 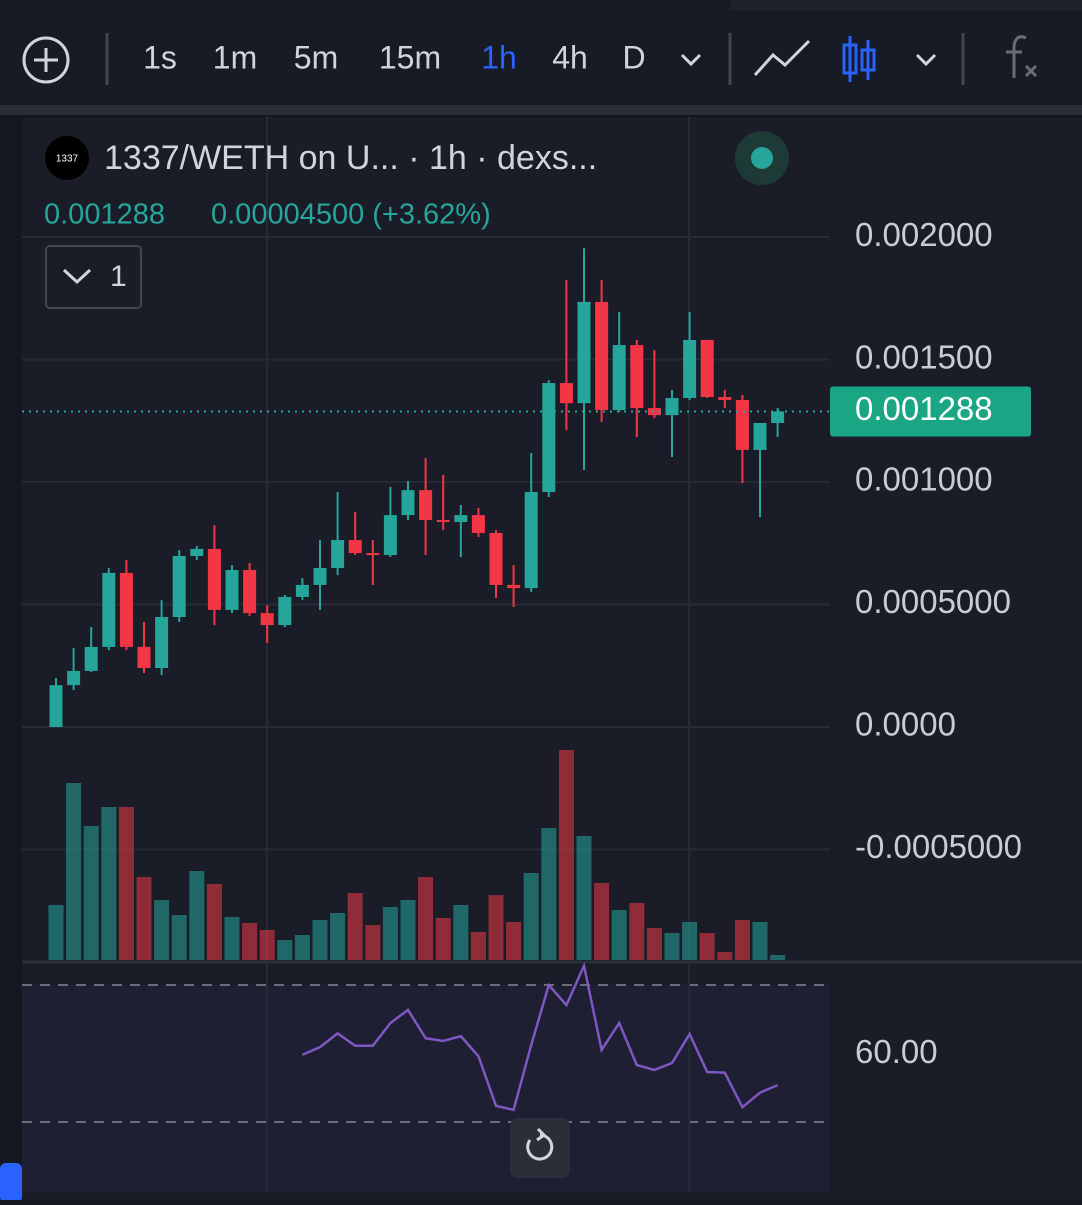 I want to click on reset-button, so click(x=540, y=1148).